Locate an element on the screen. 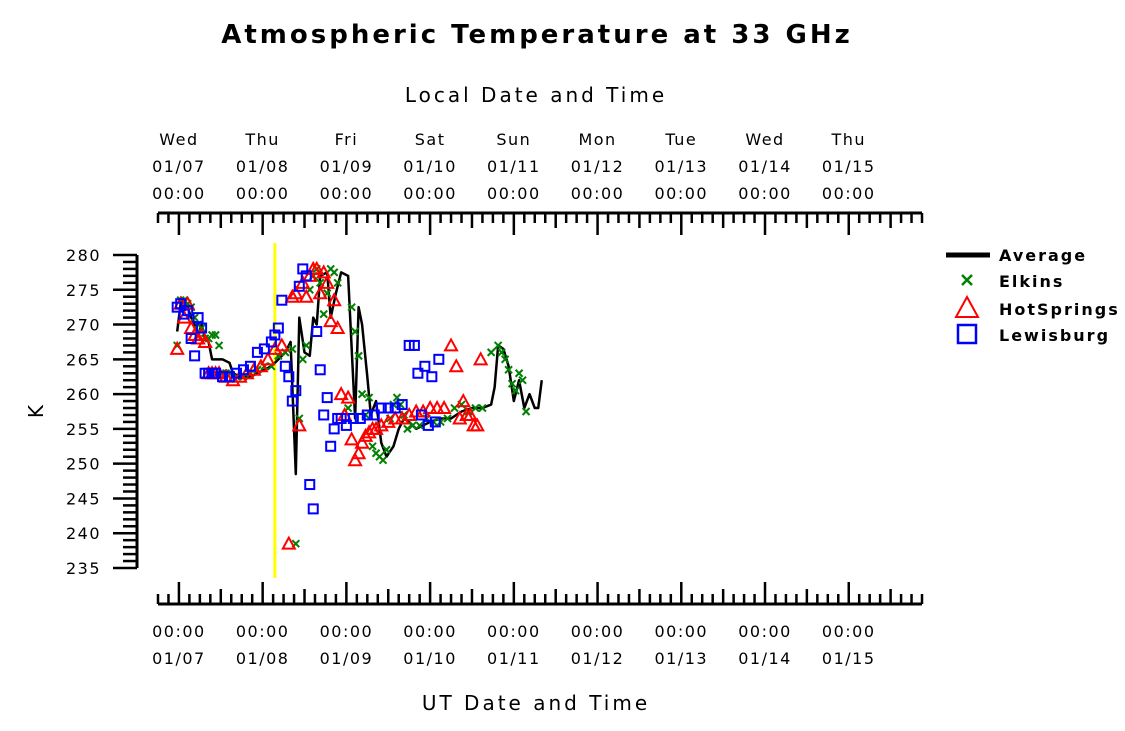 Image resolution: width=1125 pixels, height=731 pixels. series-hotsprings is located at coordinates (329, 405).